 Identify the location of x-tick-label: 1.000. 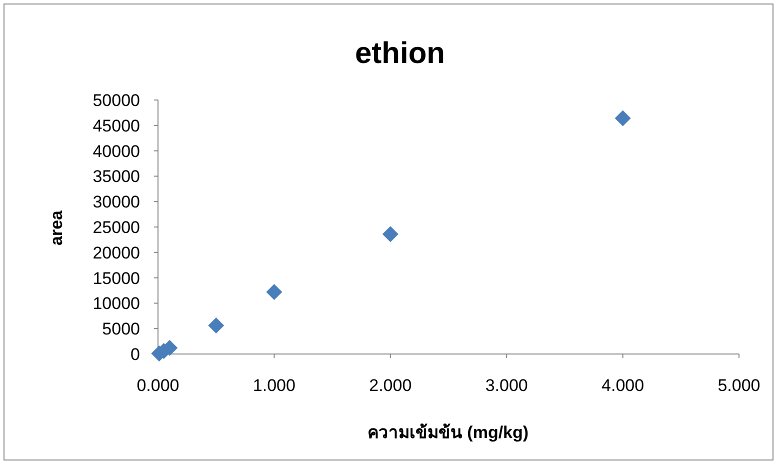
(274, 385).